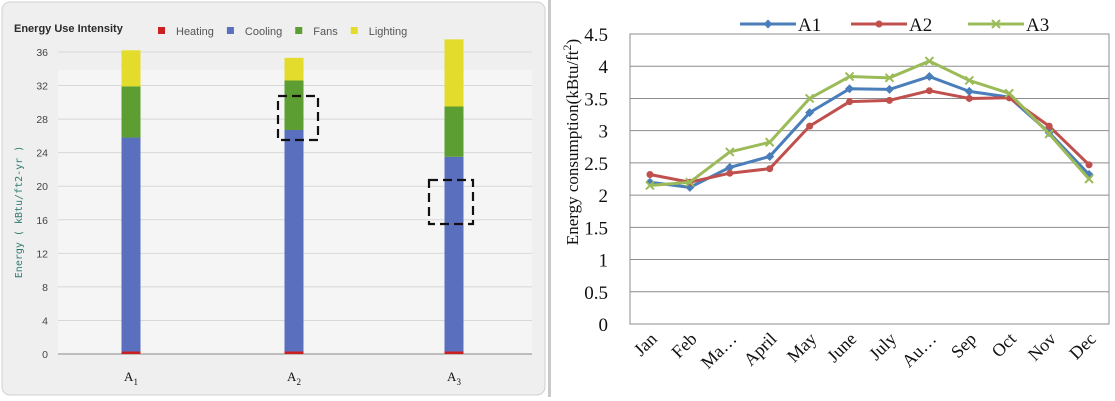 This screenshot has width=1115, height=401. Describe the element at coordinates (596, 35) in the screenshot. I see `y-tick-label: 4.5` at that location.